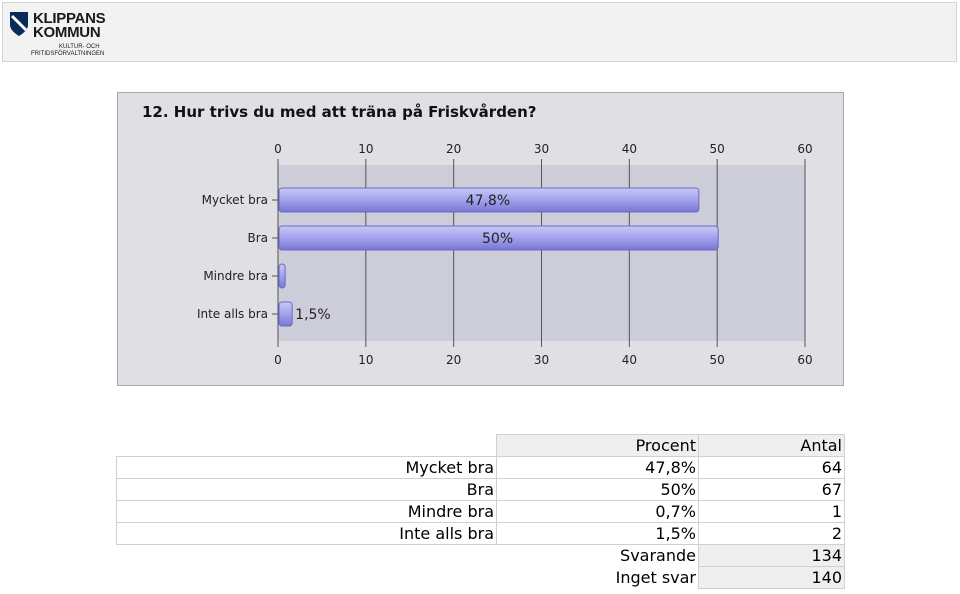  What do you see at coordinates (771, 577) in the screenshot?
I see `summary-value: 140` at bounding box center [771, 577].